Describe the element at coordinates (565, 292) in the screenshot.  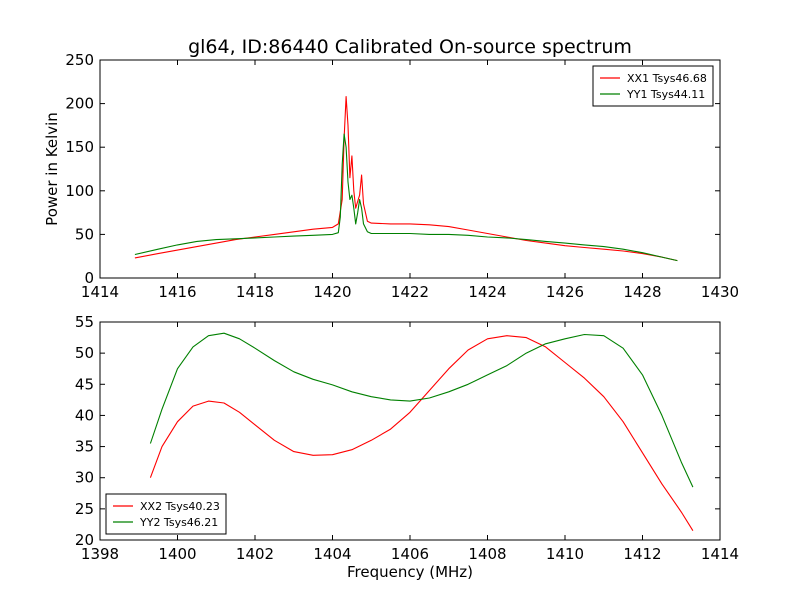
I see `x-tick-label: 1426` at that location.